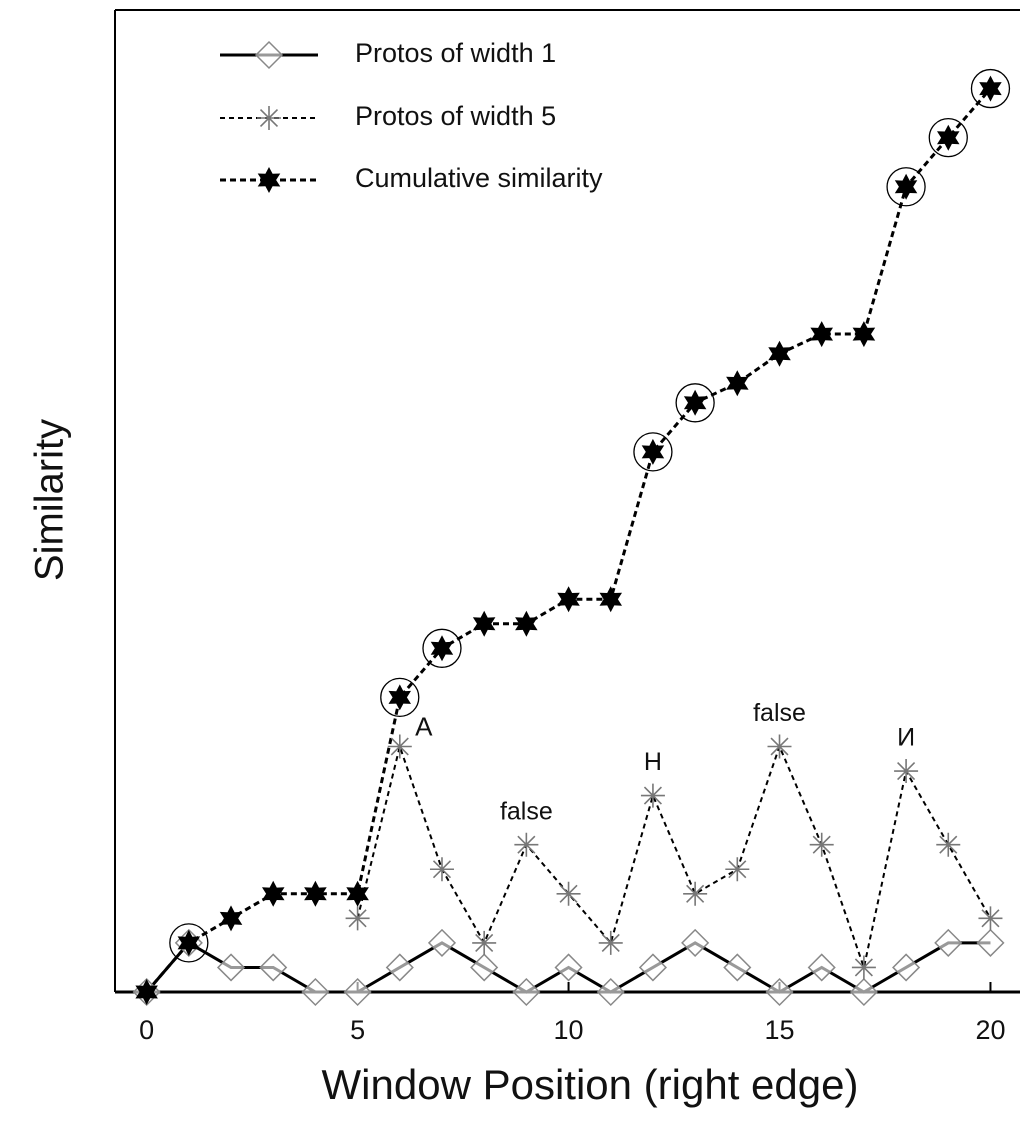  What do you see at coordinates (146, 1030) in the screenshot?
I see `x-tick-label: 0` at bounding box center [146, 1030].